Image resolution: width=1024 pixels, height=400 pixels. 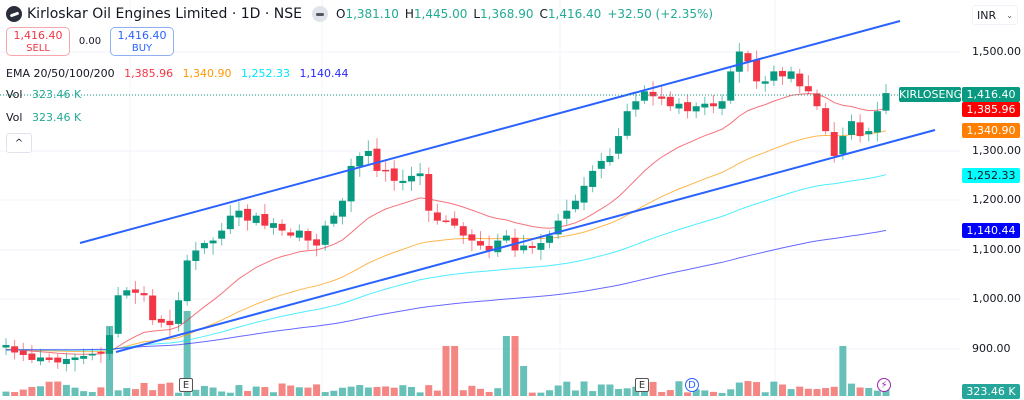 I want to click on market-status-icon, so click(x=320, y=14).